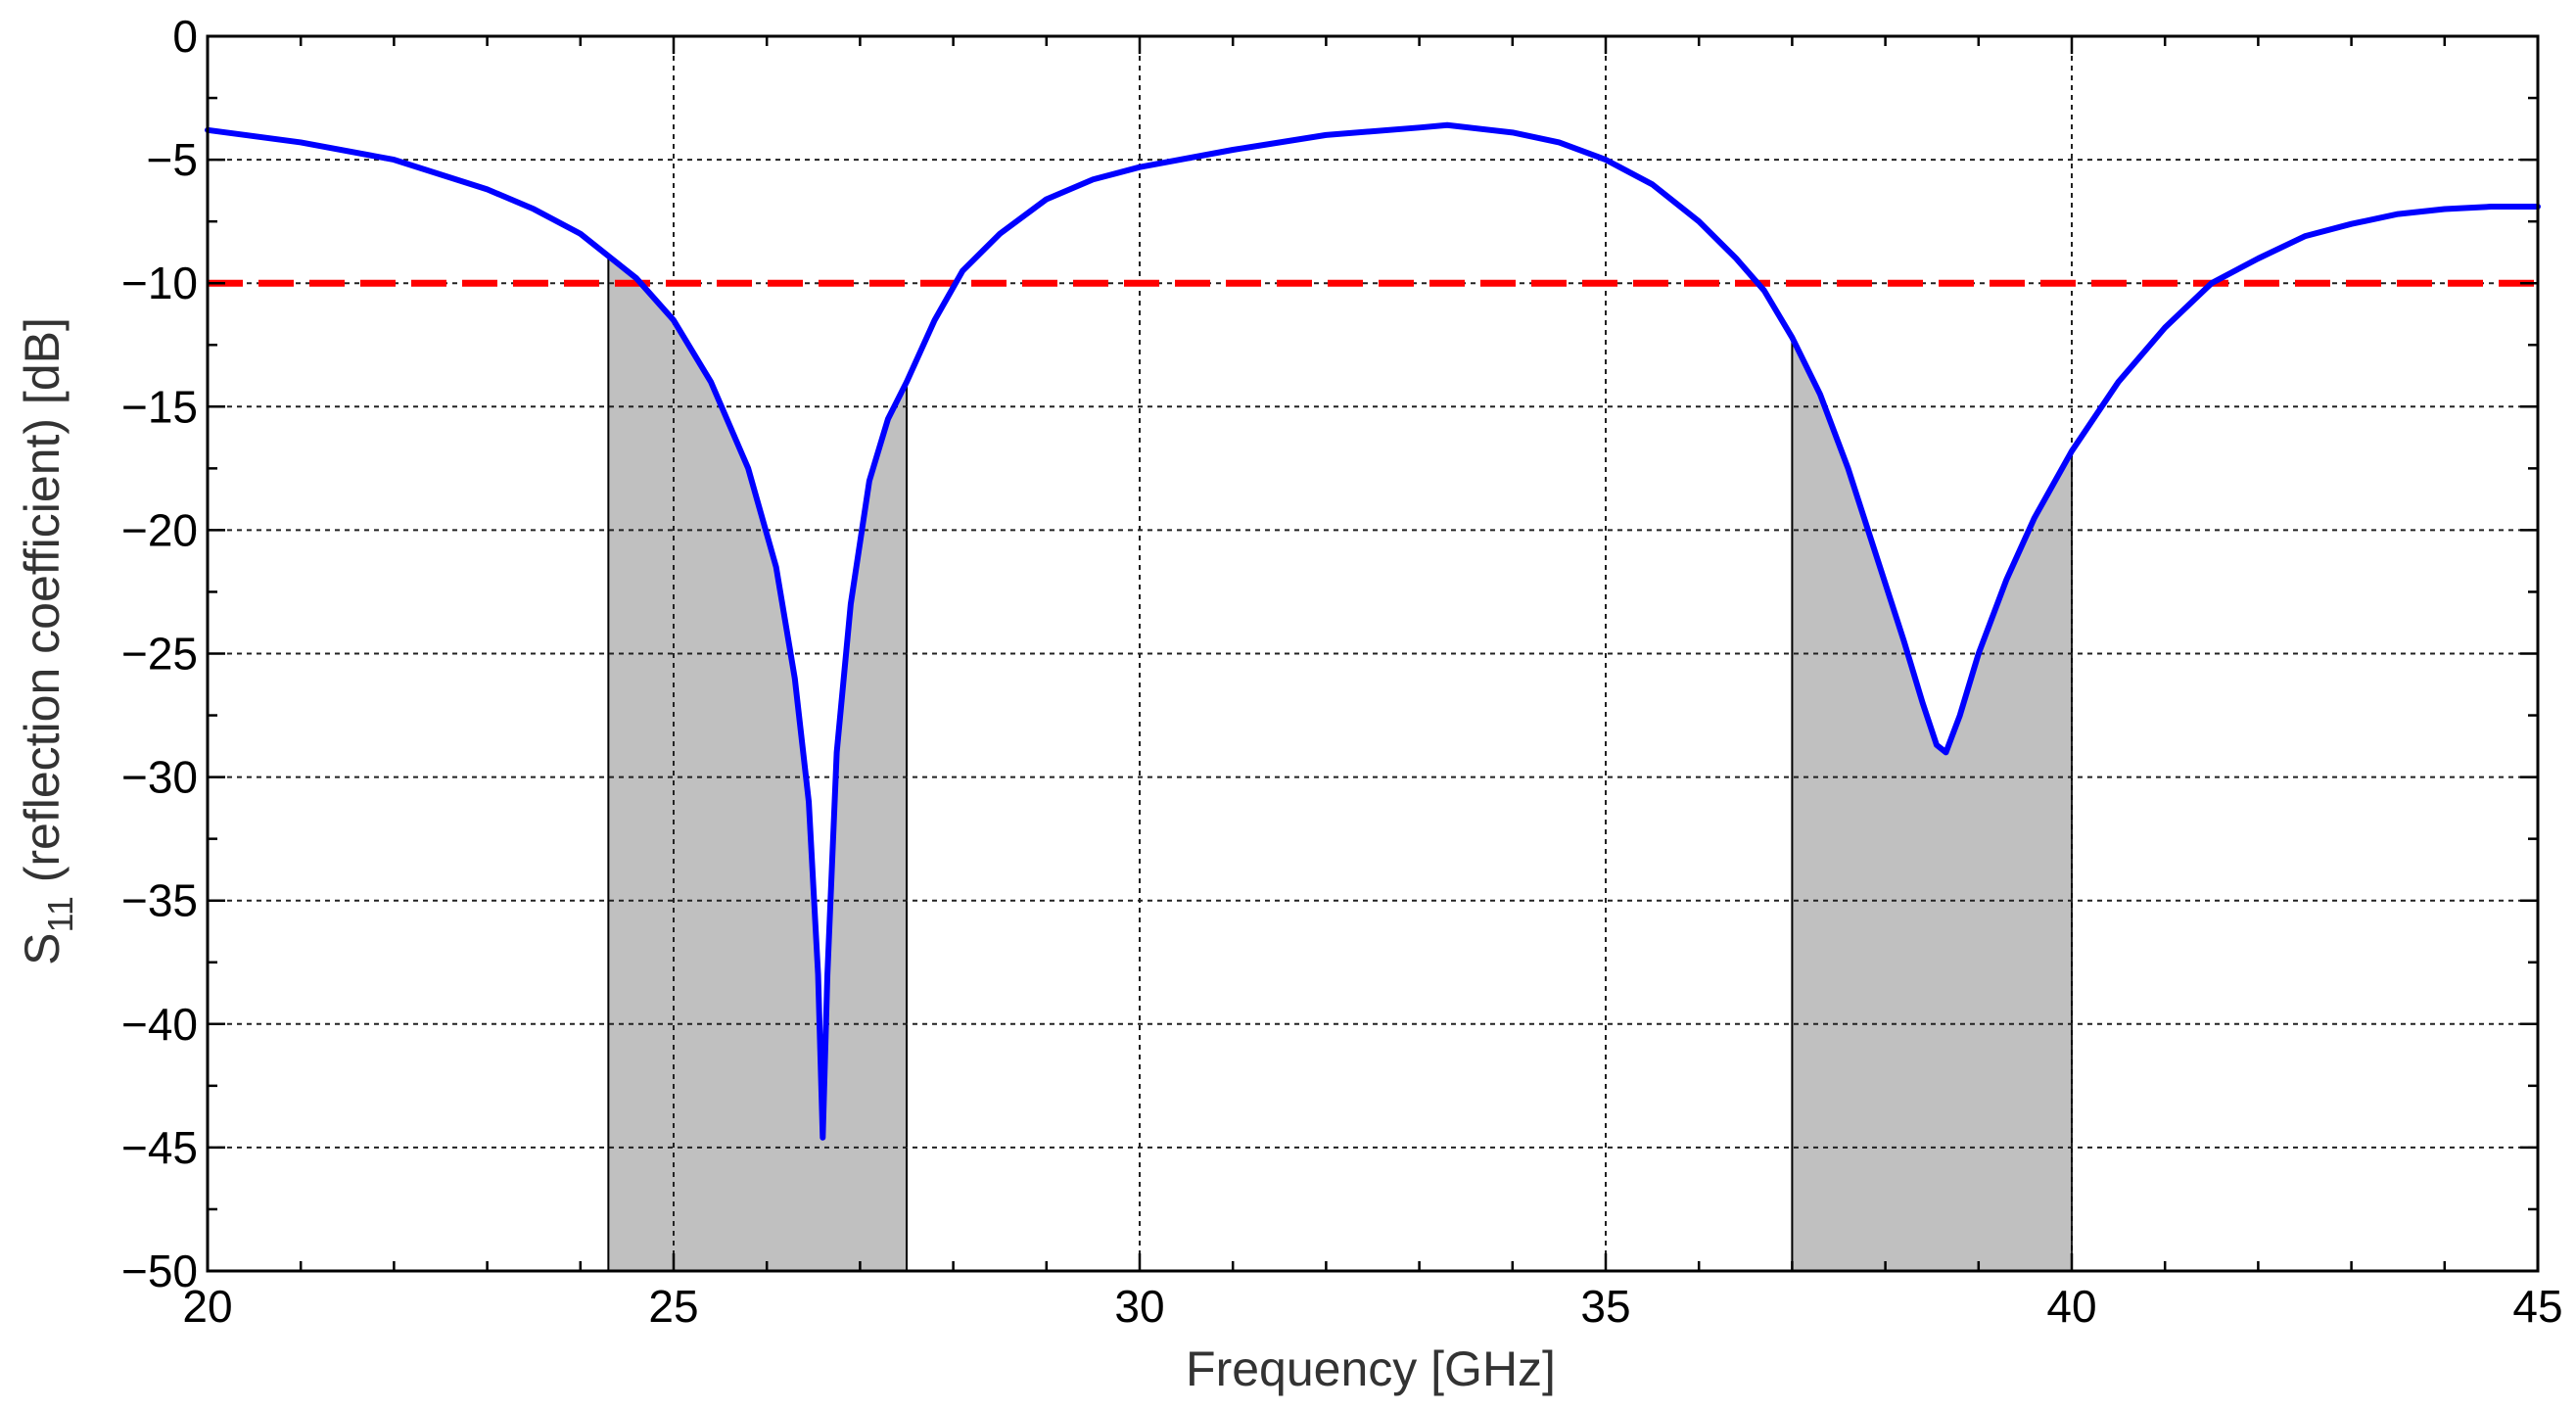  What do you see at coordinates (159, 1024) in the screenshot?
I see `y-tick-label-8: −40` at bounding box center [159, 1024].